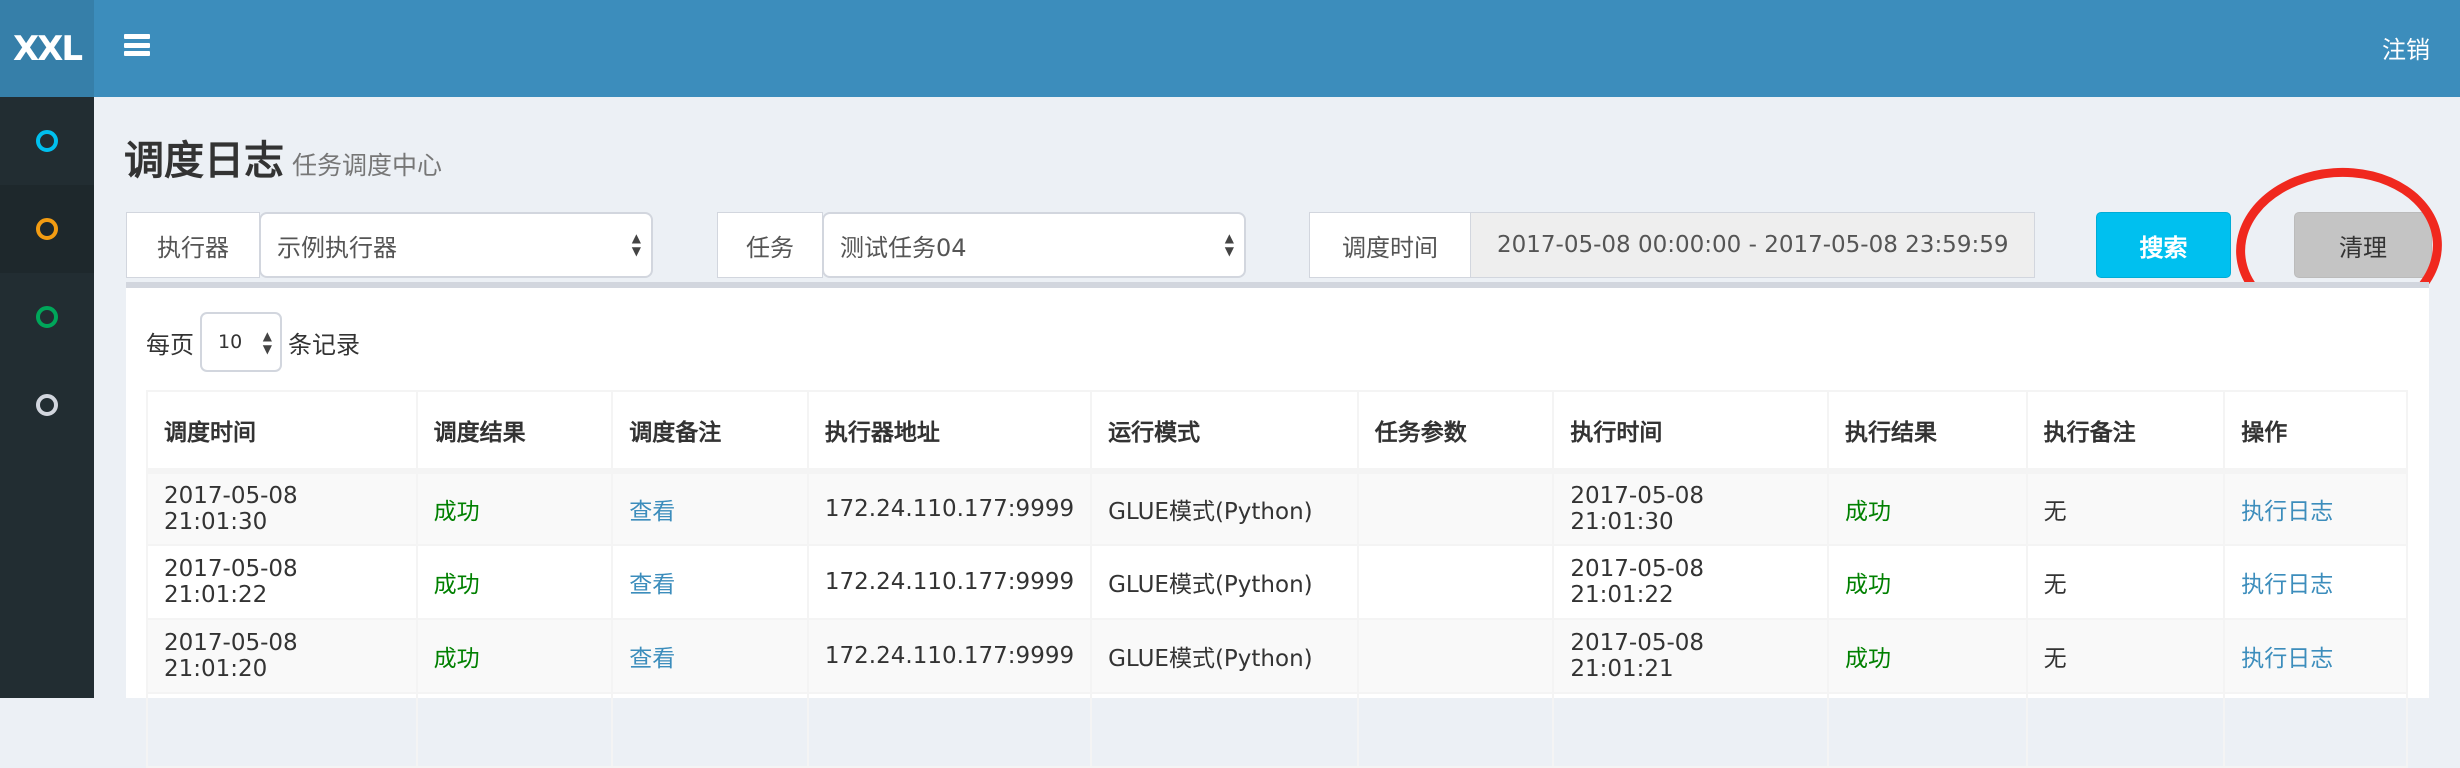  I want to click on page-length-value: 10, so click(230, 342).